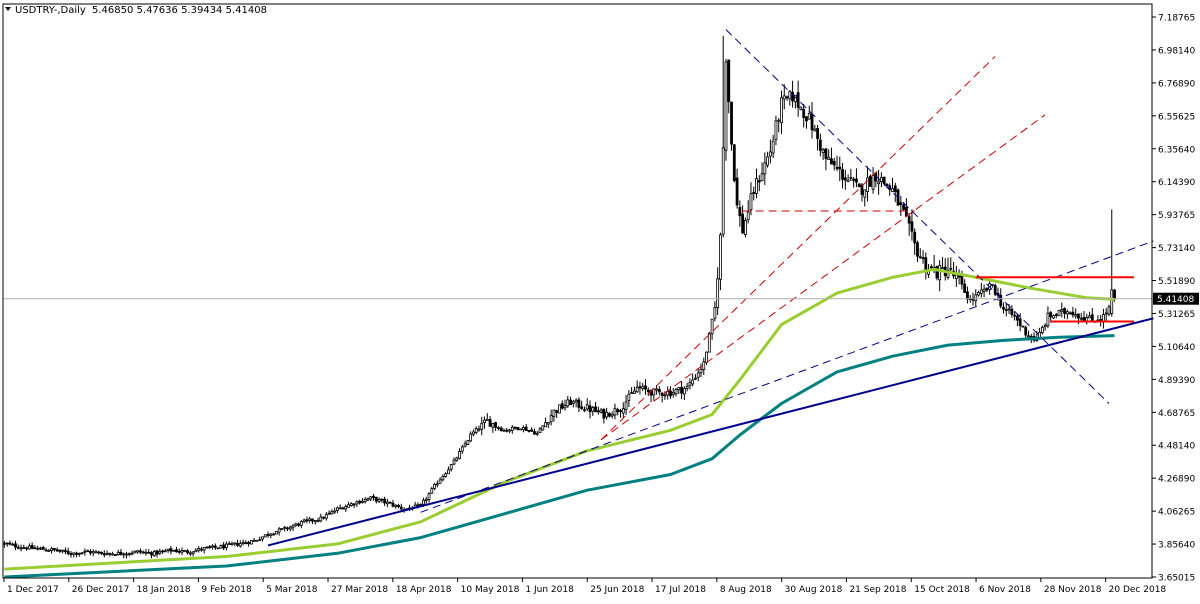 Image resolution: width=1200 pixels, height=604 pixels. Describe the element at coordinates (549, 590) in the screenshot. I see `date-tick-label: 1 Jun 2018` at that location.